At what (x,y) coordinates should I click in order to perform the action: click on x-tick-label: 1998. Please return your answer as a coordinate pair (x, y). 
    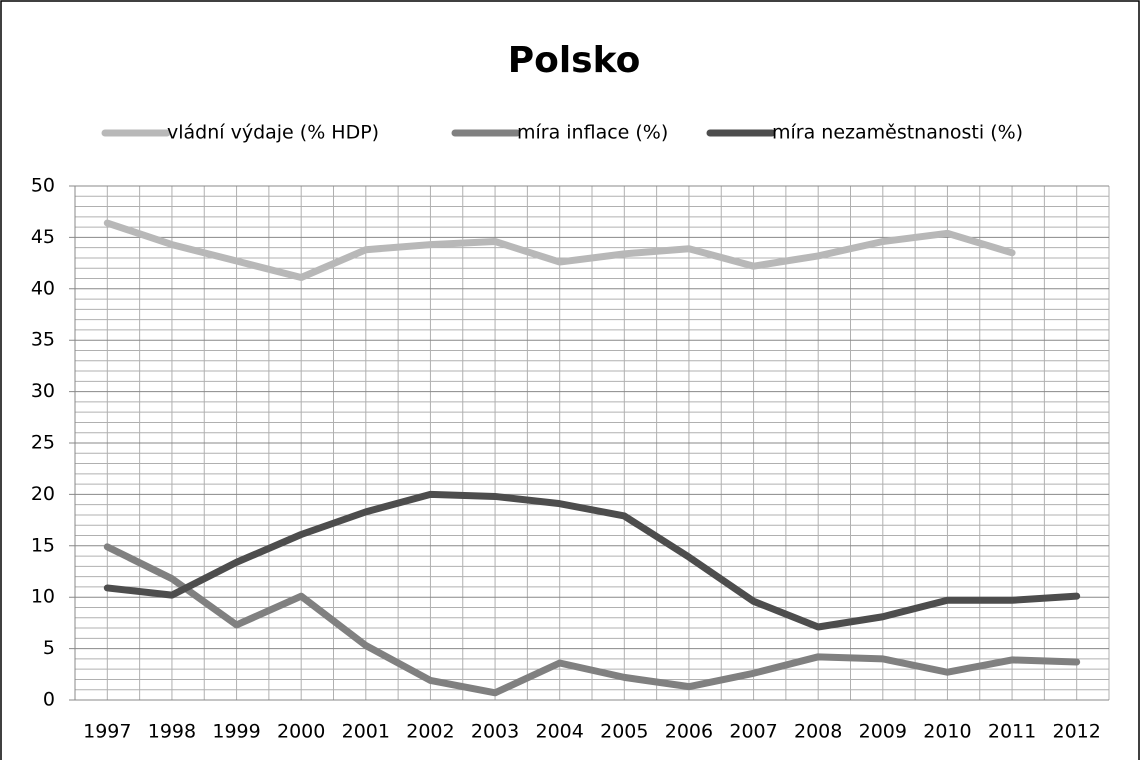
    Looking at the image, I should click on (172, 732).